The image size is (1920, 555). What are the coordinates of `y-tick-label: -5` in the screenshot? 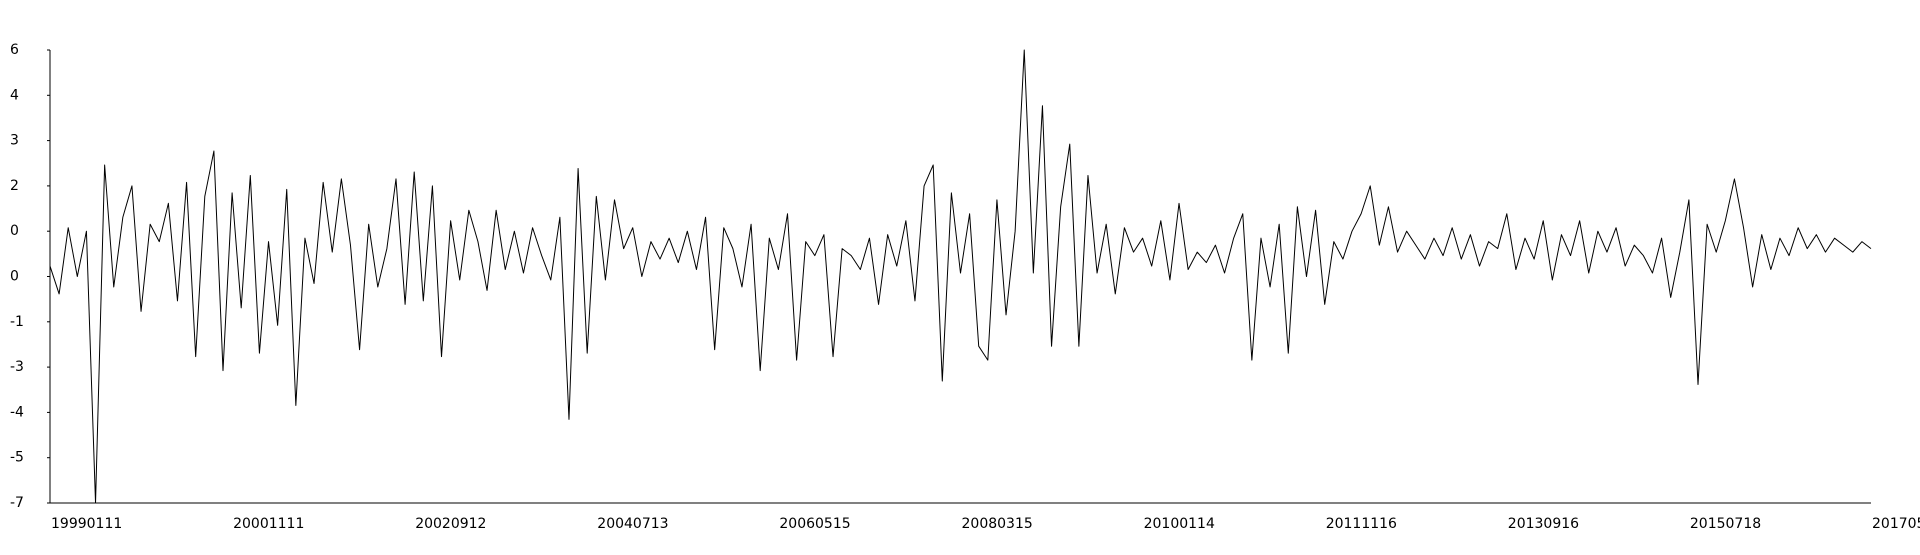 It's located at (17, 458).